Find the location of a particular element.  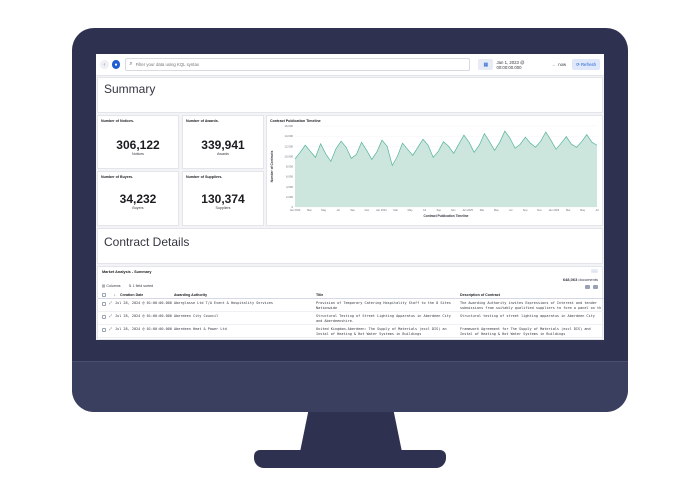

sort-label: 1 field sorted is located at coordinates (143, 286).